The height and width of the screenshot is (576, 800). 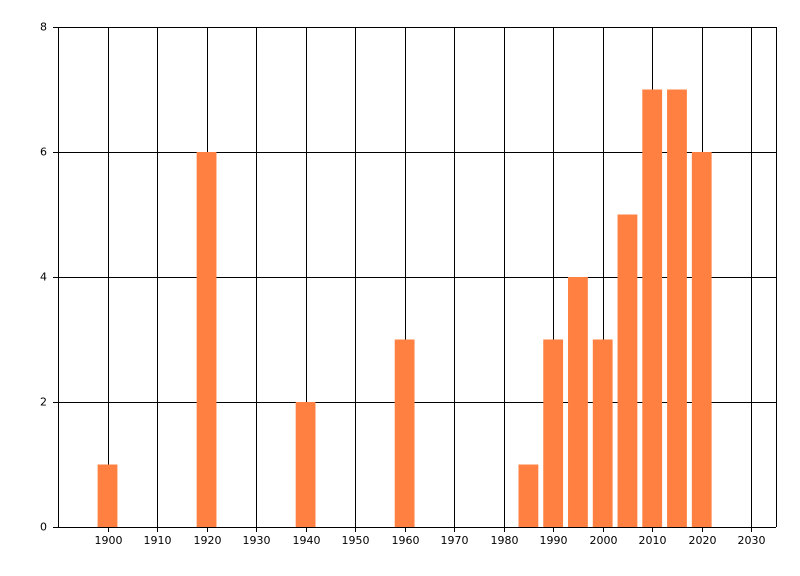 I want to click on x-tick-label: 1940, so click(x=307, y=540).